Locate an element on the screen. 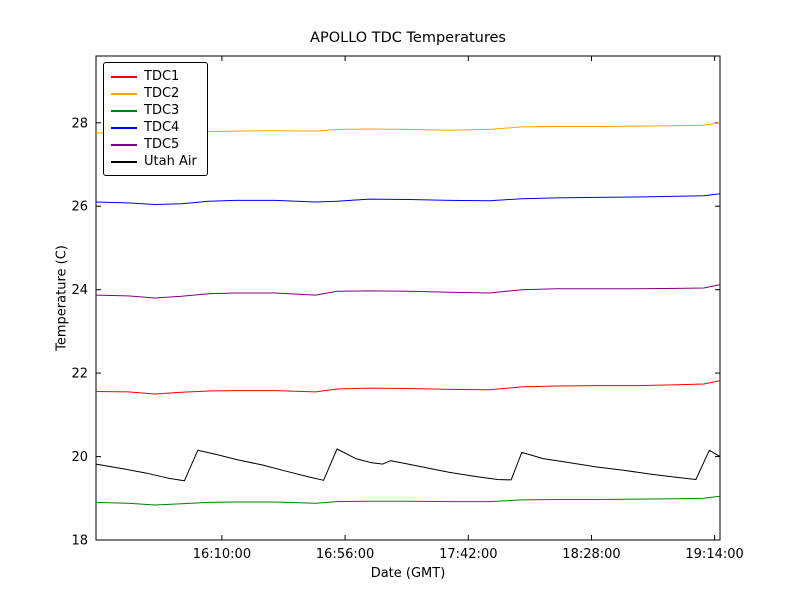 Image resolution: width=800 pixels, height=600 pixels. svg-text: 18 is located at coordinates (79, 541).